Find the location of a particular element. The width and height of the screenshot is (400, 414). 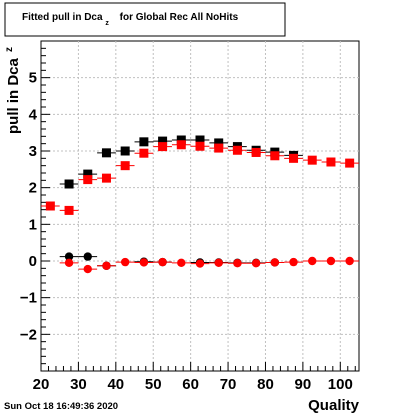

title-rest: for Global Rec All NoHits is located at coordinates (179, 17).